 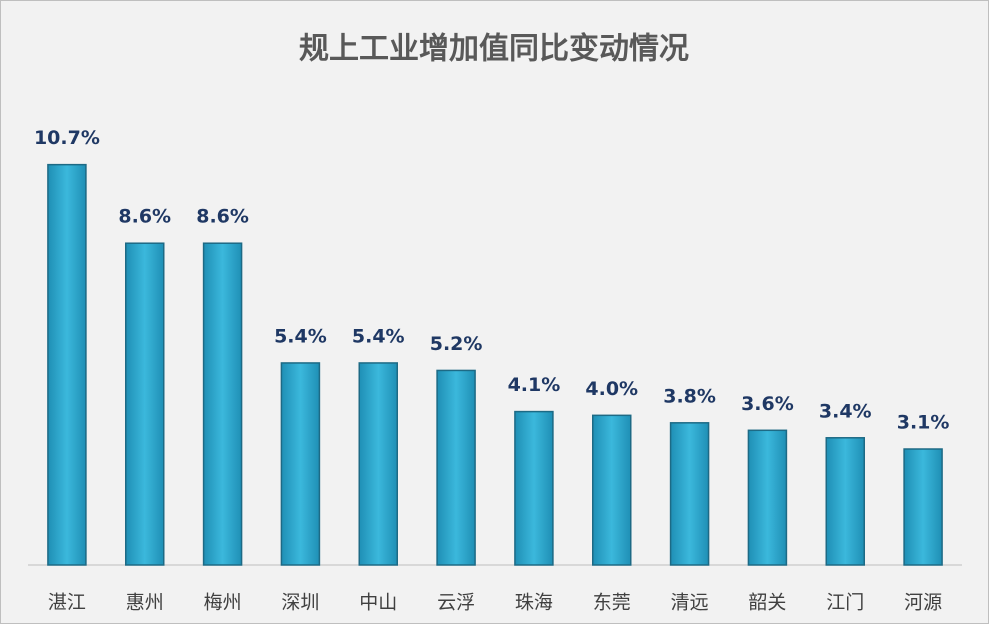 What do you see at coordinates (378, 603) in the screenshot?
I see `x-tick-label: 中山` at bounding box center [378, 603].